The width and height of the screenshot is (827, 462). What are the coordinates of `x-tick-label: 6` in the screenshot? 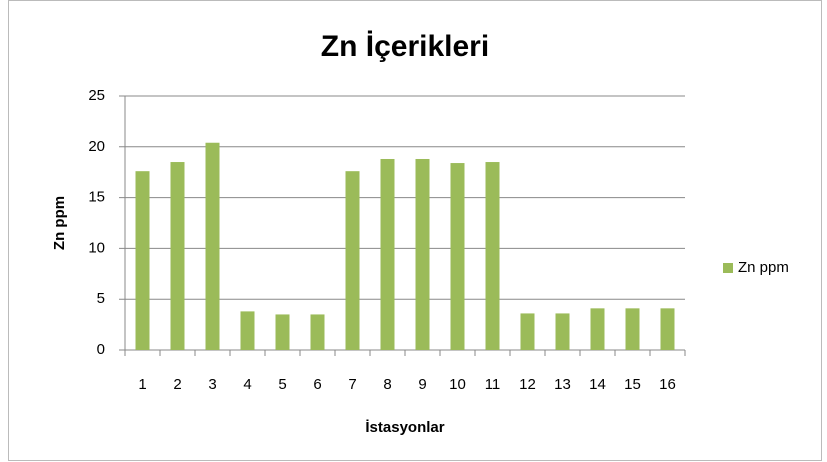 It's located at (317, 384).